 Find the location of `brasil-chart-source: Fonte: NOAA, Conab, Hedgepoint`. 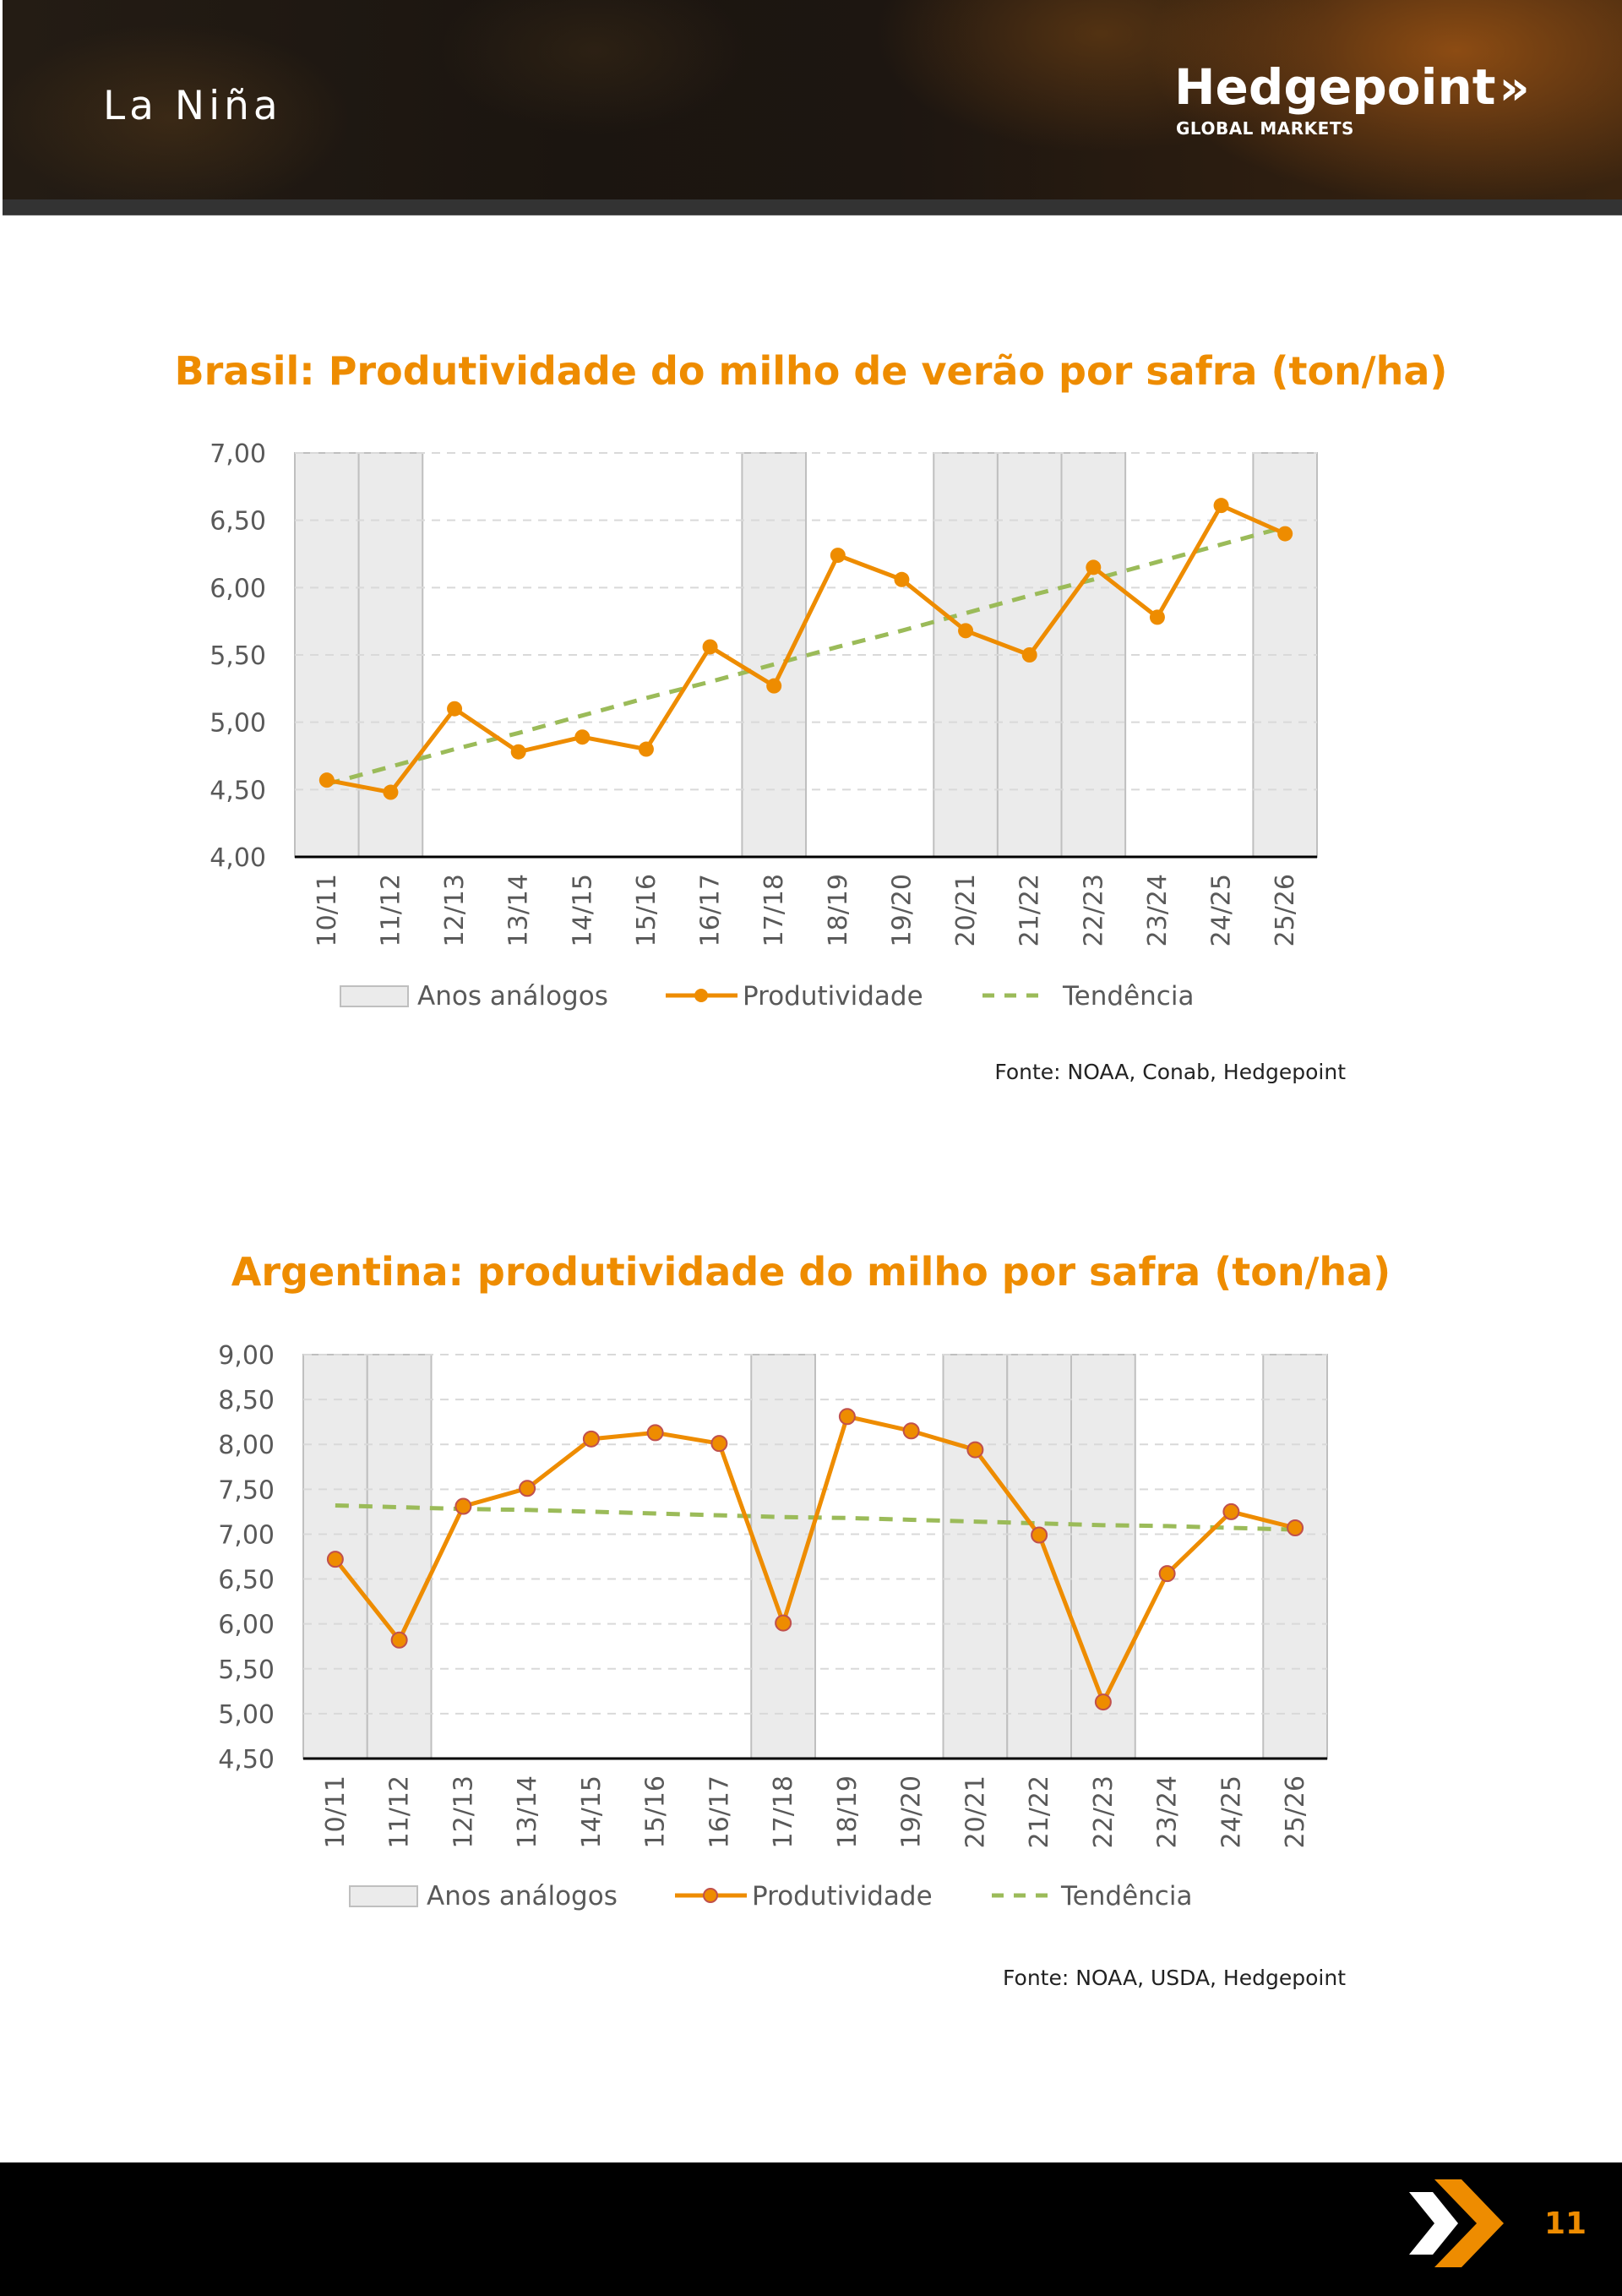

brasil-chart-source: Fonte: NOAA, Conab, Hedgepoint is located at coordinates (1170, 1072).